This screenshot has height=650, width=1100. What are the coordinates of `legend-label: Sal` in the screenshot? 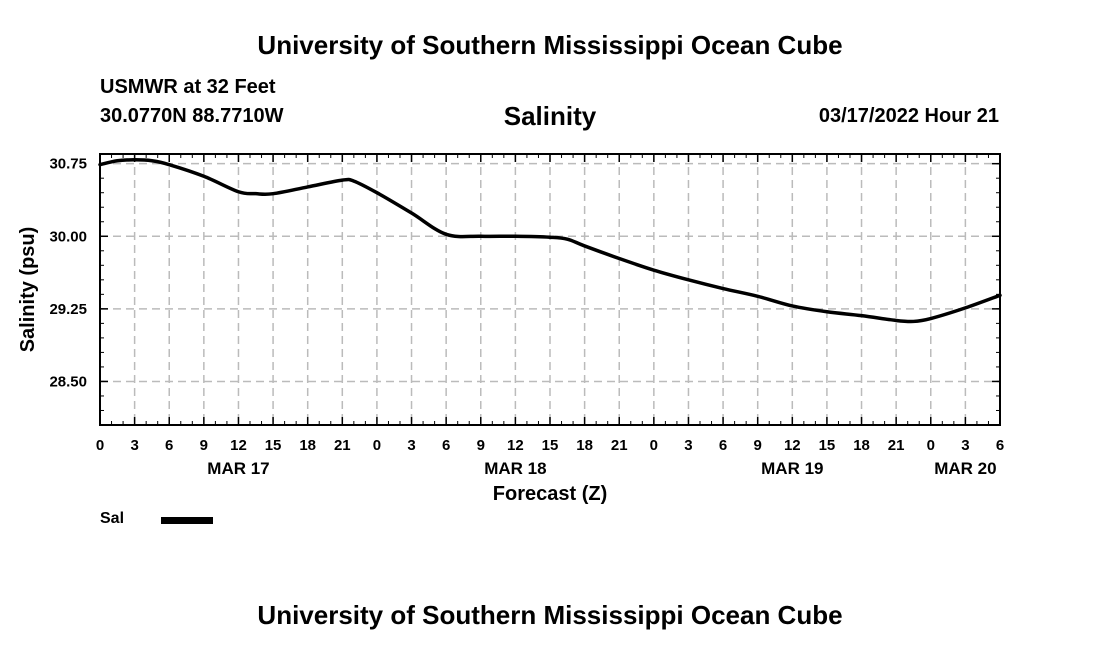 It's located at (112, 518).